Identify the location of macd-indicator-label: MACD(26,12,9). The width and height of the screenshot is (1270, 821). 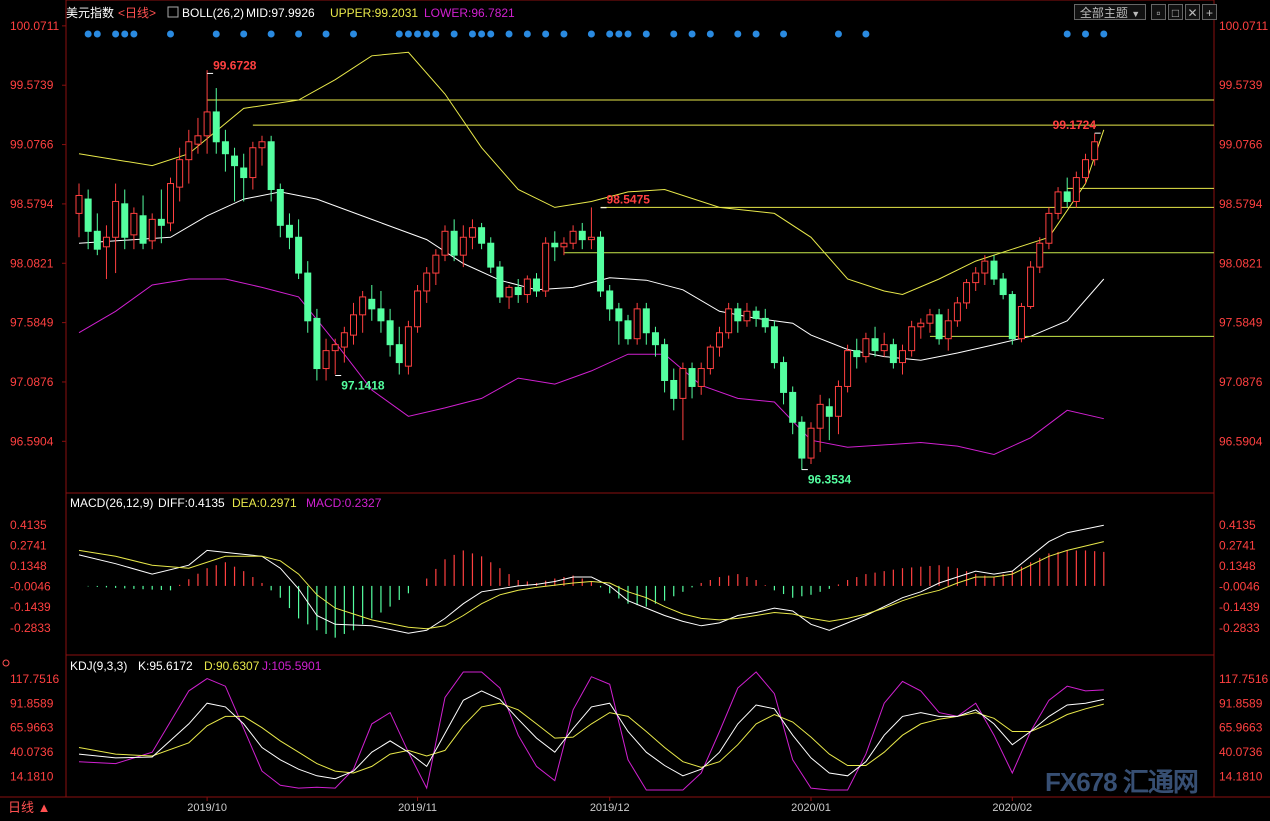
(111, 503).